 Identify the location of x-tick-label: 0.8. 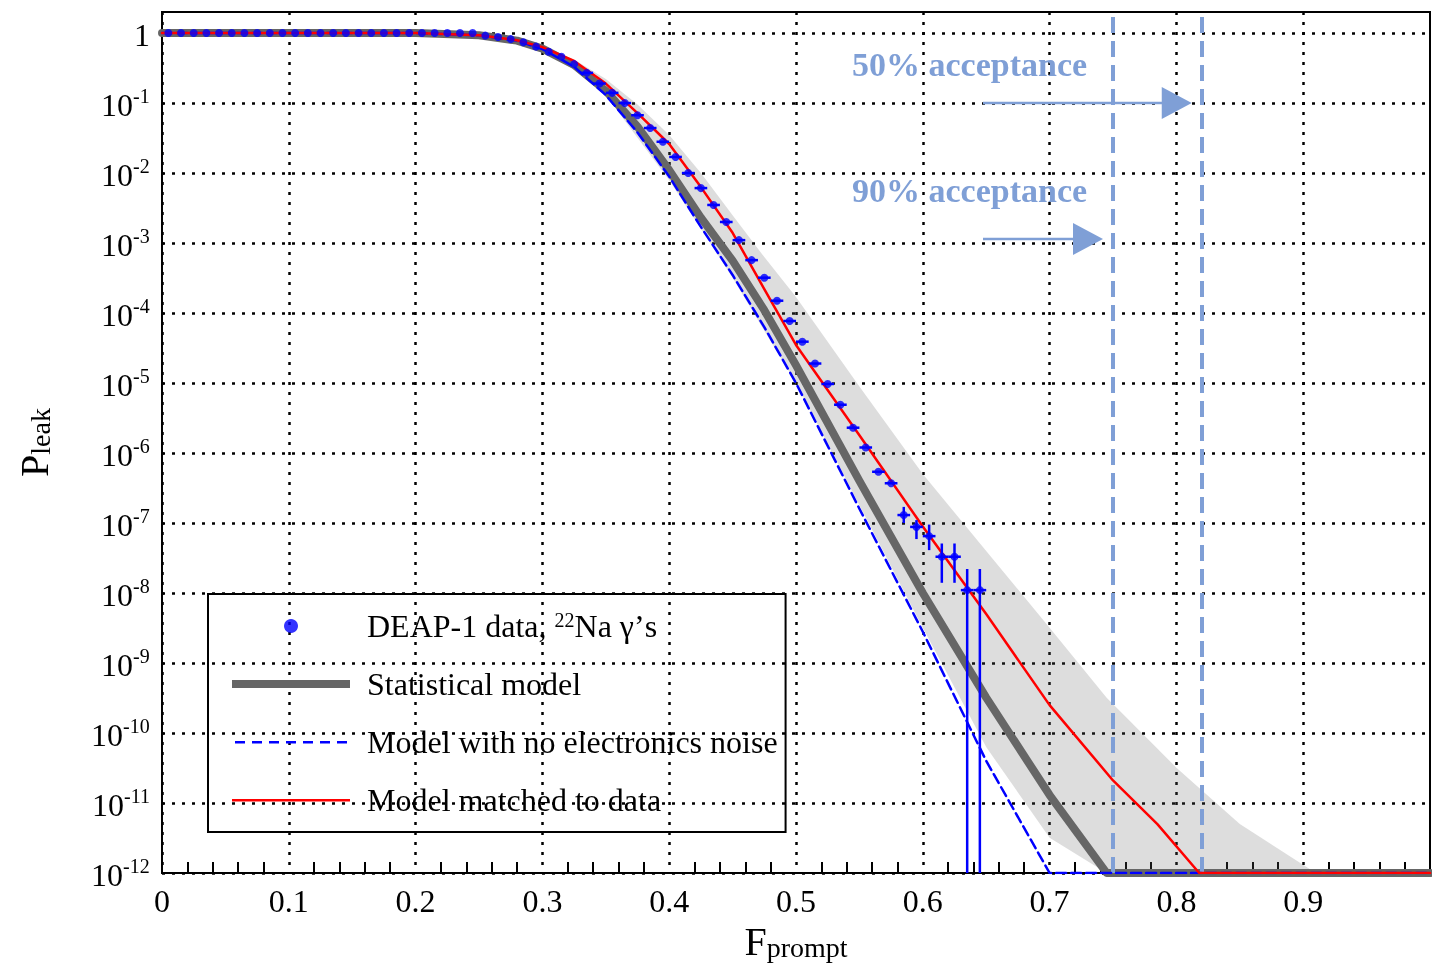
(1176, 901).